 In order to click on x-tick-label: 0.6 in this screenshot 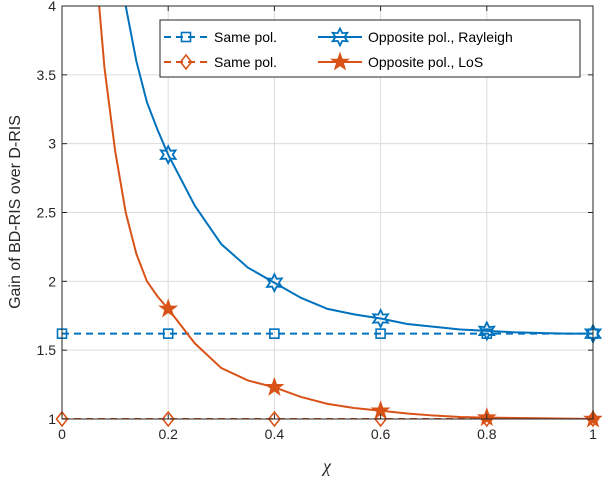, I will do `click(381, 434)`.